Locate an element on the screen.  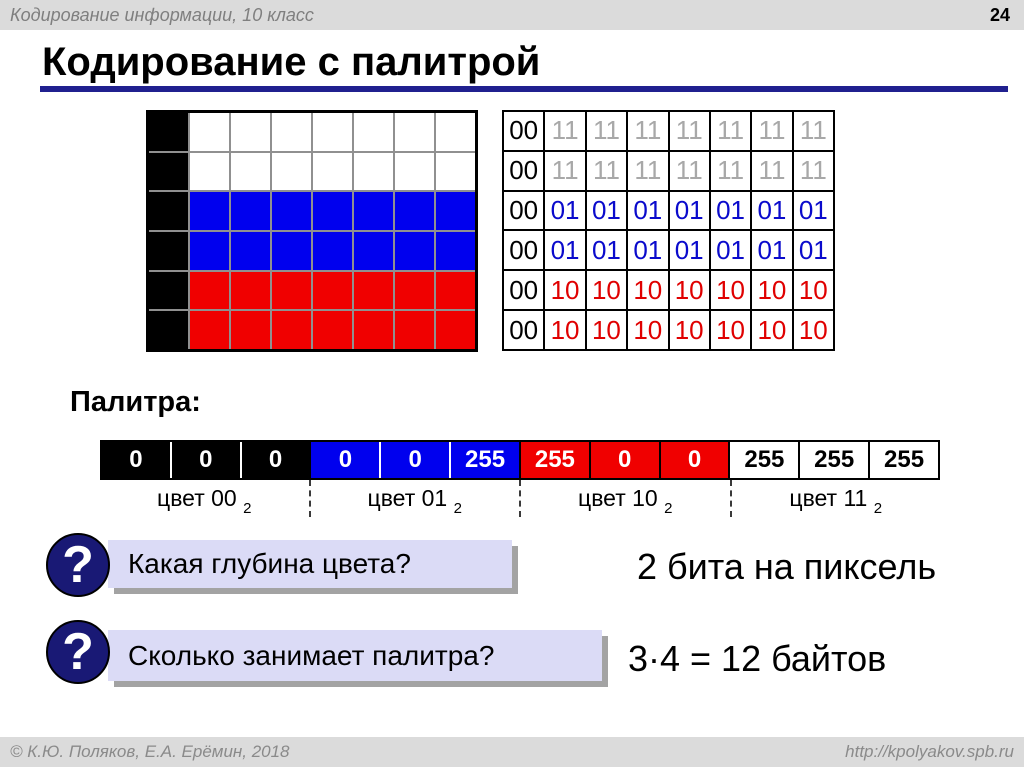
palette-captions: цвет 00 2 цвет 01 2 цвет 10 2 цвет 11 2 is located at coordinates (520, 498).